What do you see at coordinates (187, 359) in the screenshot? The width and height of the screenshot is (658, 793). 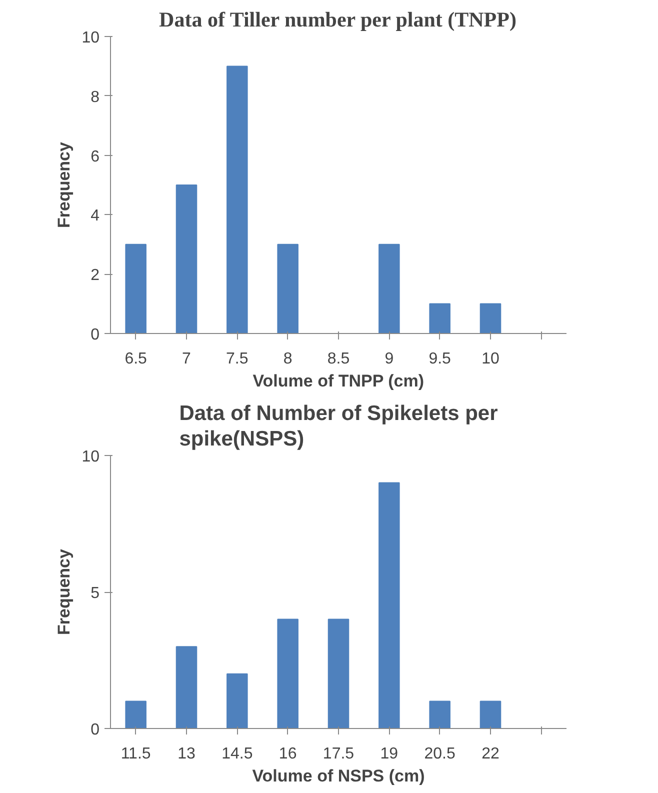 I see `x-tick-label: 7` at bounding box center [187, 359].